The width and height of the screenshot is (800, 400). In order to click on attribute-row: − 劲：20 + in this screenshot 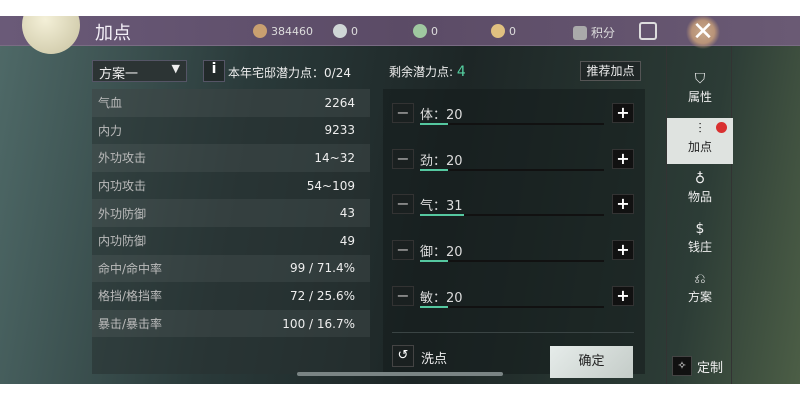, I will do `click(513, 159)`.